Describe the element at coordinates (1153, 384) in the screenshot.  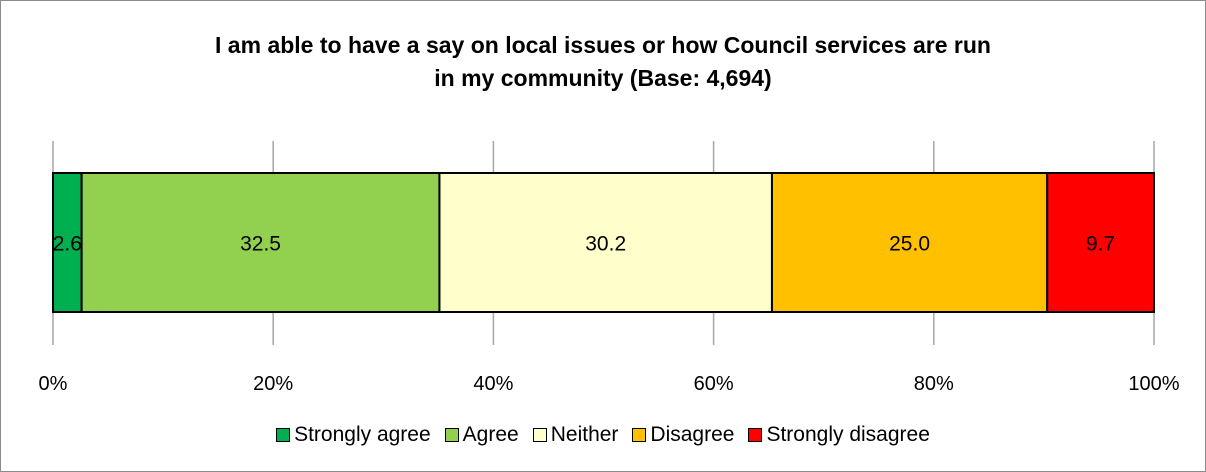
I see `x-tick-label-5: 100%` at that location.